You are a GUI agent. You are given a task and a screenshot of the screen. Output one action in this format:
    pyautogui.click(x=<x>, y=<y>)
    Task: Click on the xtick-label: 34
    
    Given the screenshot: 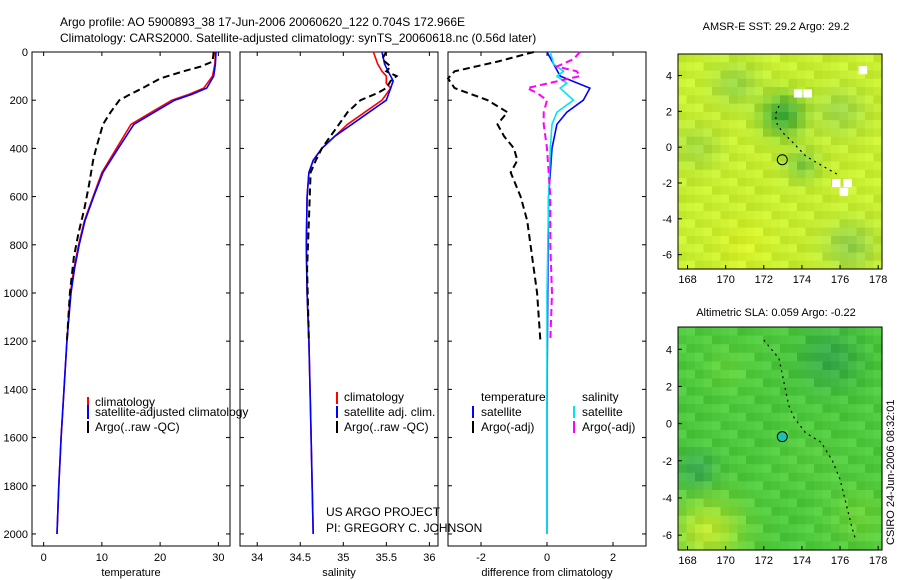 What is the action you would take?
    pyautogui.click(x=257, y=558)
    